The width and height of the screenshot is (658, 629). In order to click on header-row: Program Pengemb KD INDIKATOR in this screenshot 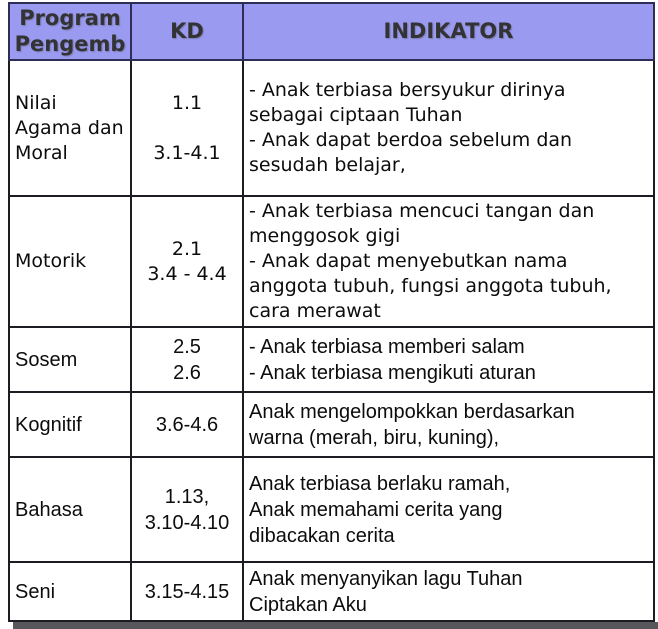, I will do `click(331, 31)`.